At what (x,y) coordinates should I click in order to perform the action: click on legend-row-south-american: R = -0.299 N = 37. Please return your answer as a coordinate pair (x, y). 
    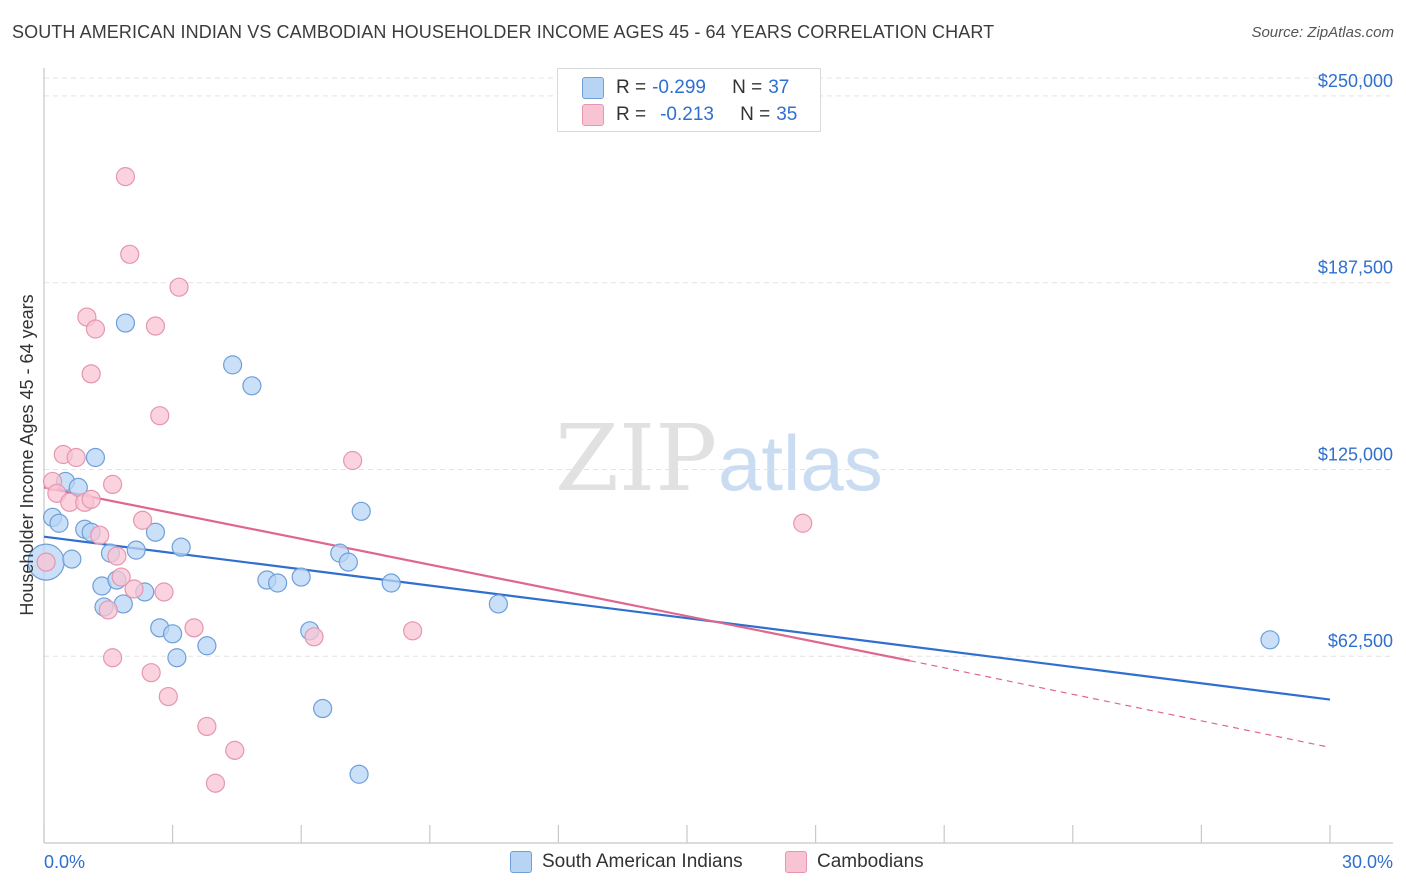
    Looking at the image, I should click on (685, 88).